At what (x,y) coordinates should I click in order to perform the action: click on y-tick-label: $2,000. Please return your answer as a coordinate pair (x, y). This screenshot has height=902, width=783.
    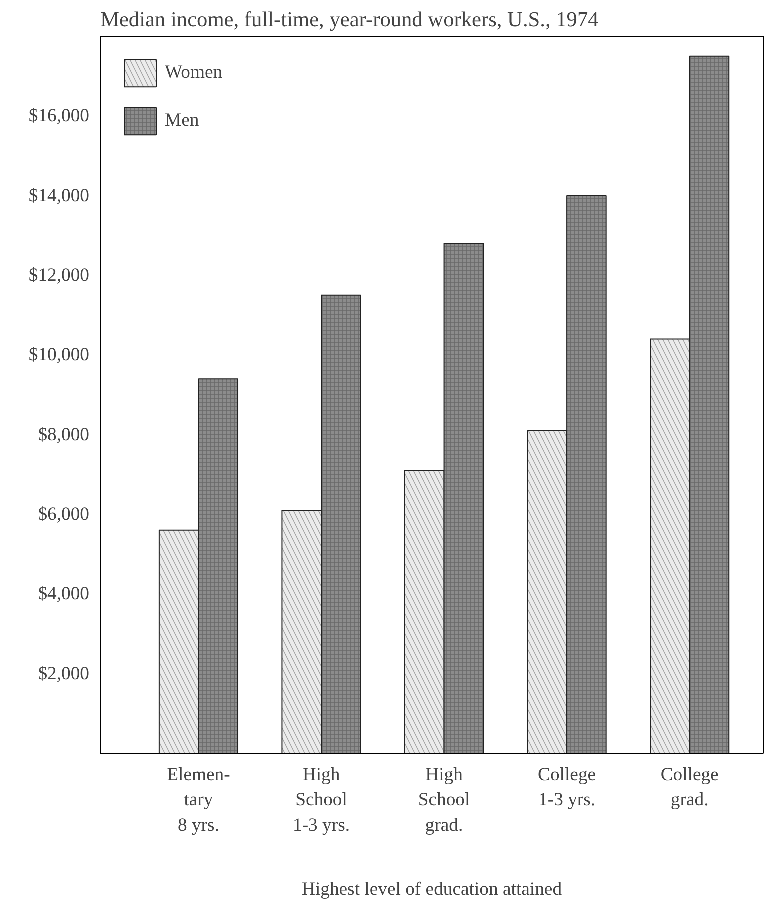
    Looking at the image, I should click on (64, 673).